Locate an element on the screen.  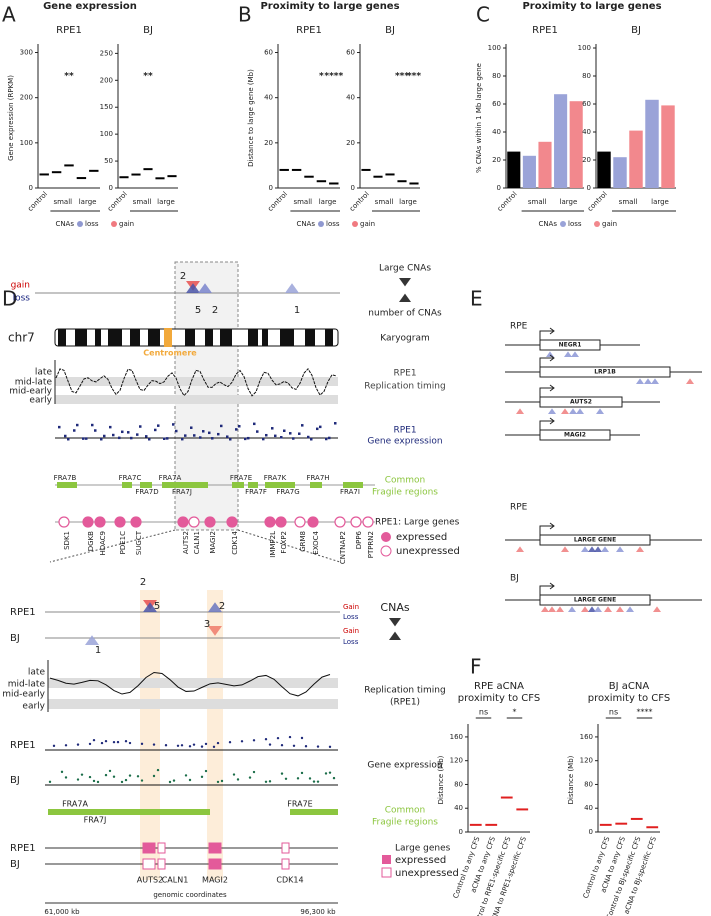
label: RPE1 is located at coordinates (23, 612).